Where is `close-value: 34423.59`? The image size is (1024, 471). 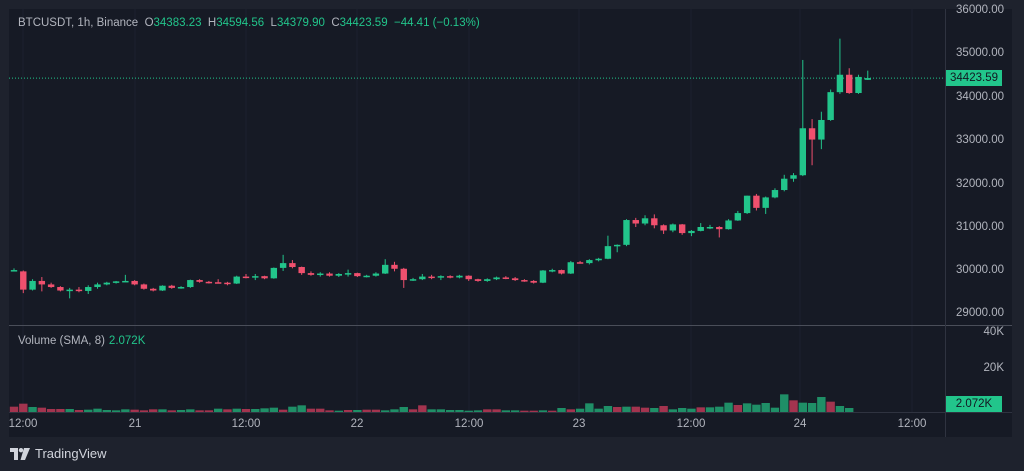
close-value: 34423.59 is located at coordinates (363, 23).